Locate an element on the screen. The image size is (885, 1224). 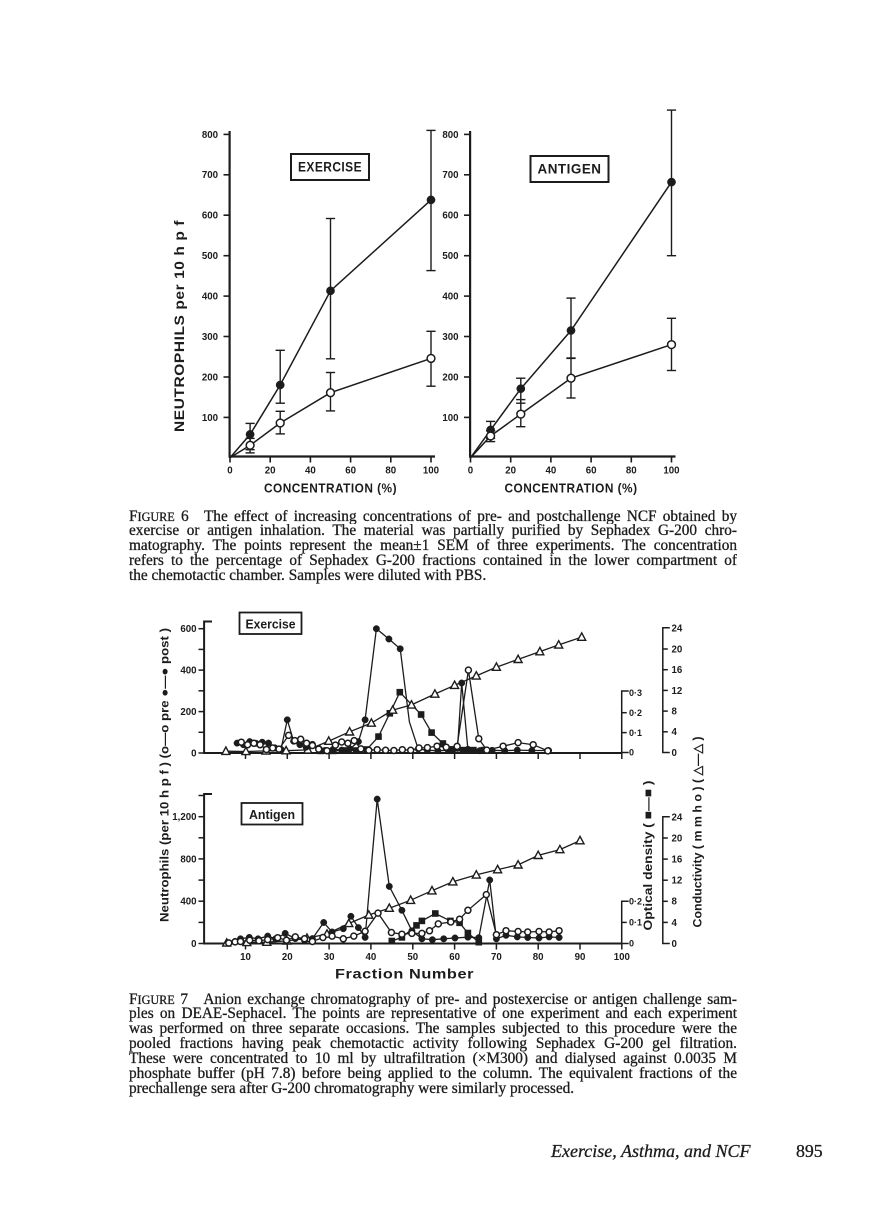
svg-text: NEUTROPHILS per 10 h p f is located at coordinates (179, 326).